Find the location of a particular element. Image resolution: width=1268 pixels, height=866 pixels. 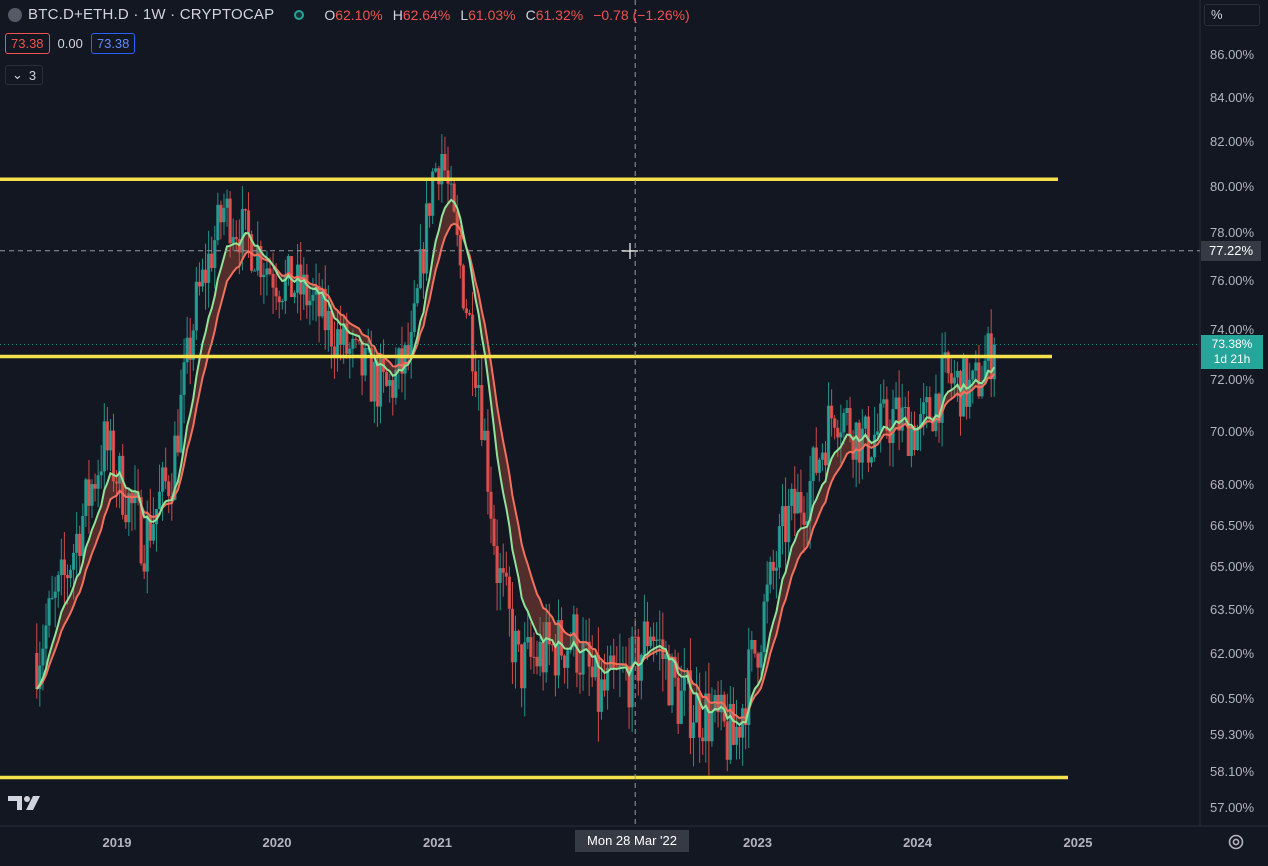

y-tick-label: 65.00% is located at coordinates (1232, 566).